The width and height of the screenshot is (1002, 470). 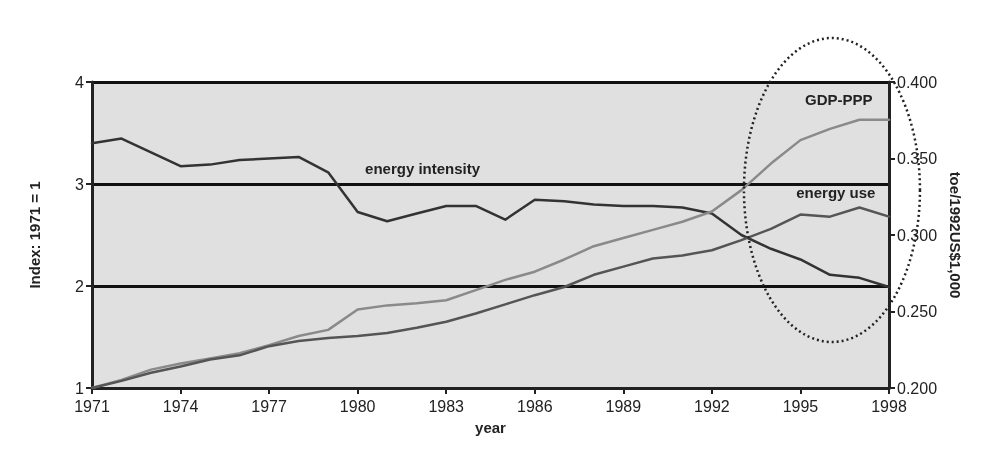 What do you see at coordinates (534, 406) in the screenshot?
I see `x-tick-label: 1986` at bounding box center [534, 406].